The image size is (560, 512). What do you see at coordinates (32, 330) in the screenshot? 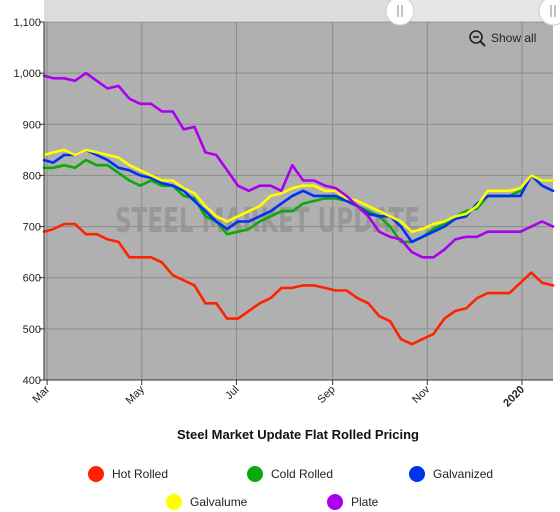
I see `y-tick-label: 500` at bounding box center [32, 330].